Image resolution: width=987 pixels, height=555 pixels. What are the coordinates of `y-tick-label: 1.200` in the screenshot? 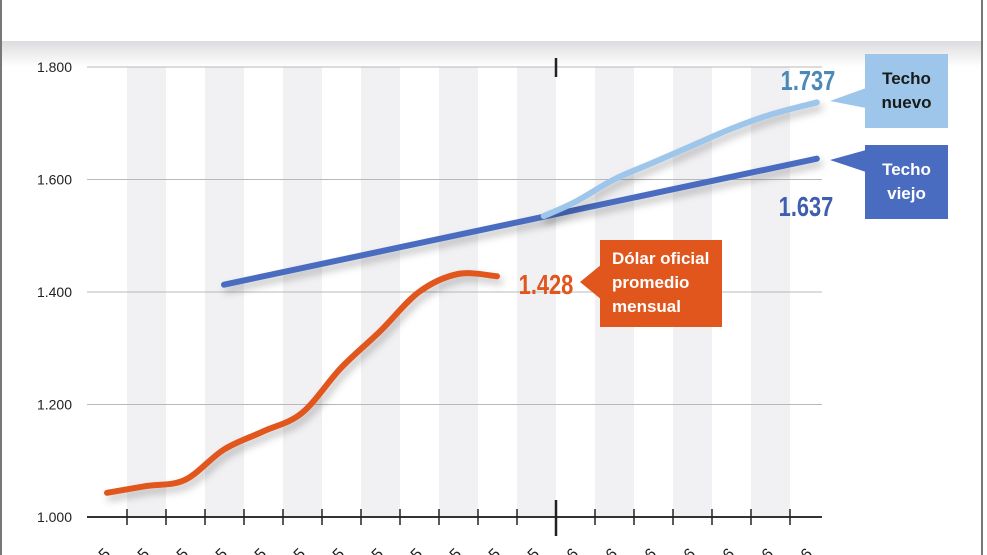 It's located at (54, 405).